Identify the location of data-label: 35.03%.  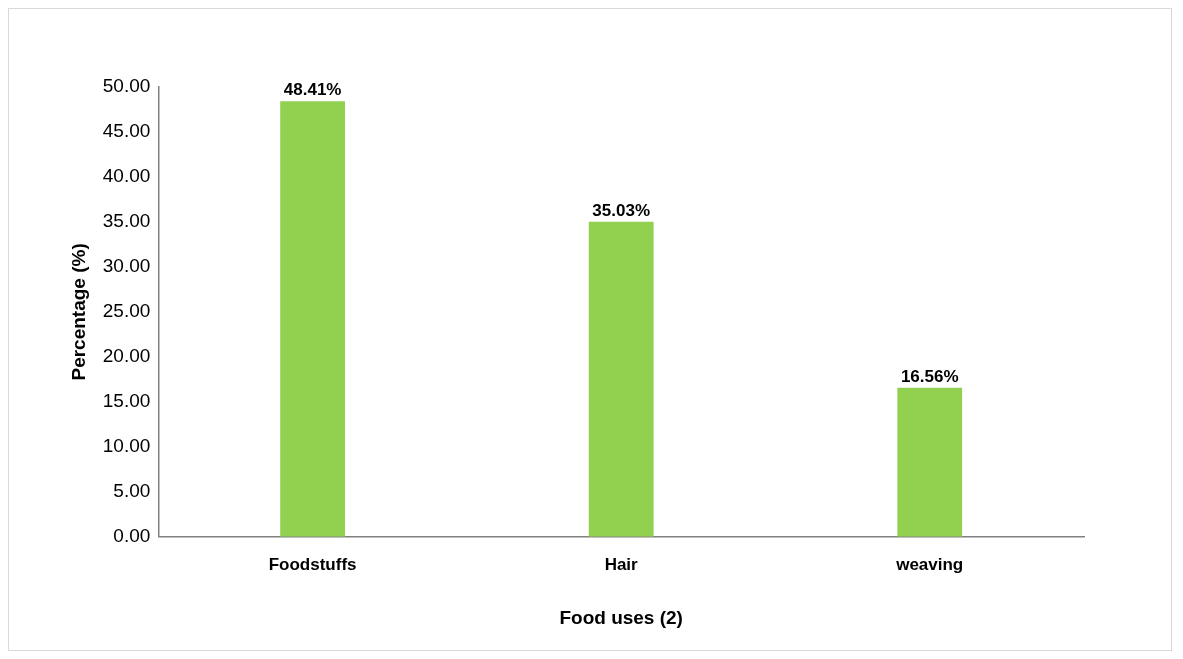
(621, 210).